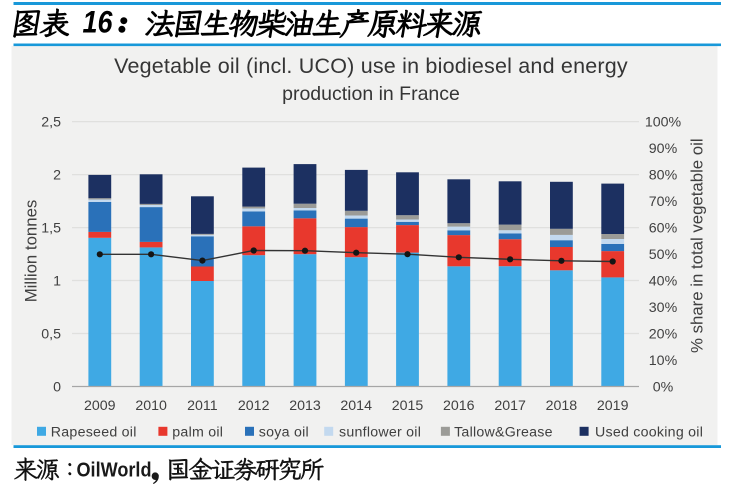 The image size is (736, 492). I want to click on svg-text: 20%, so click(663, 334).